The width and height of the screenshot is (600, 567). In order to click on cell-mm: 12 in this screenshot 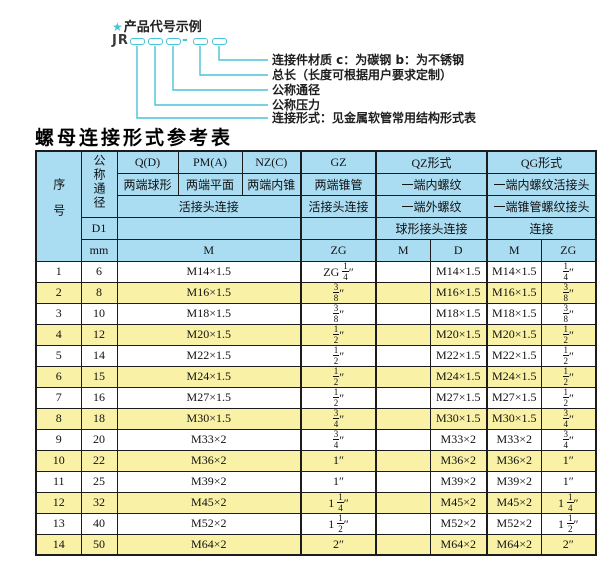, I will do `click(99, 334)`.